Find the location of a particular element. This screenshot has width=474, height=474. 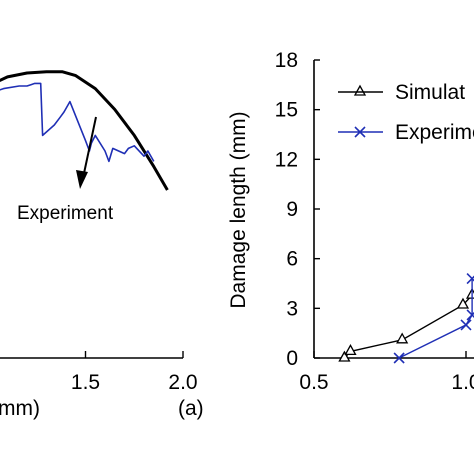

right-x-tick-label: 0.5 is located at coordinates (313, 382).